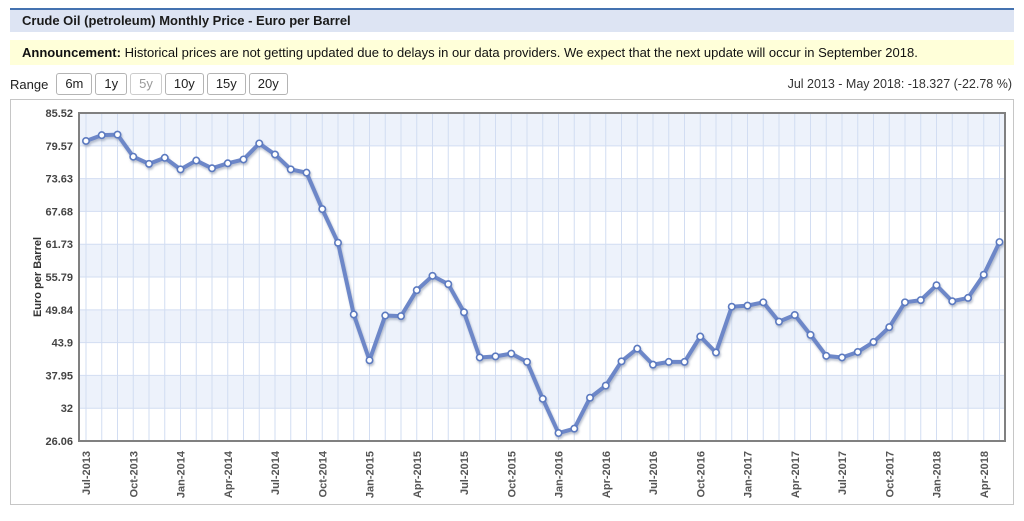  Describe the element at coordinates (243, 159) in the screenshot. I see `data-point-May-2014` at that location.